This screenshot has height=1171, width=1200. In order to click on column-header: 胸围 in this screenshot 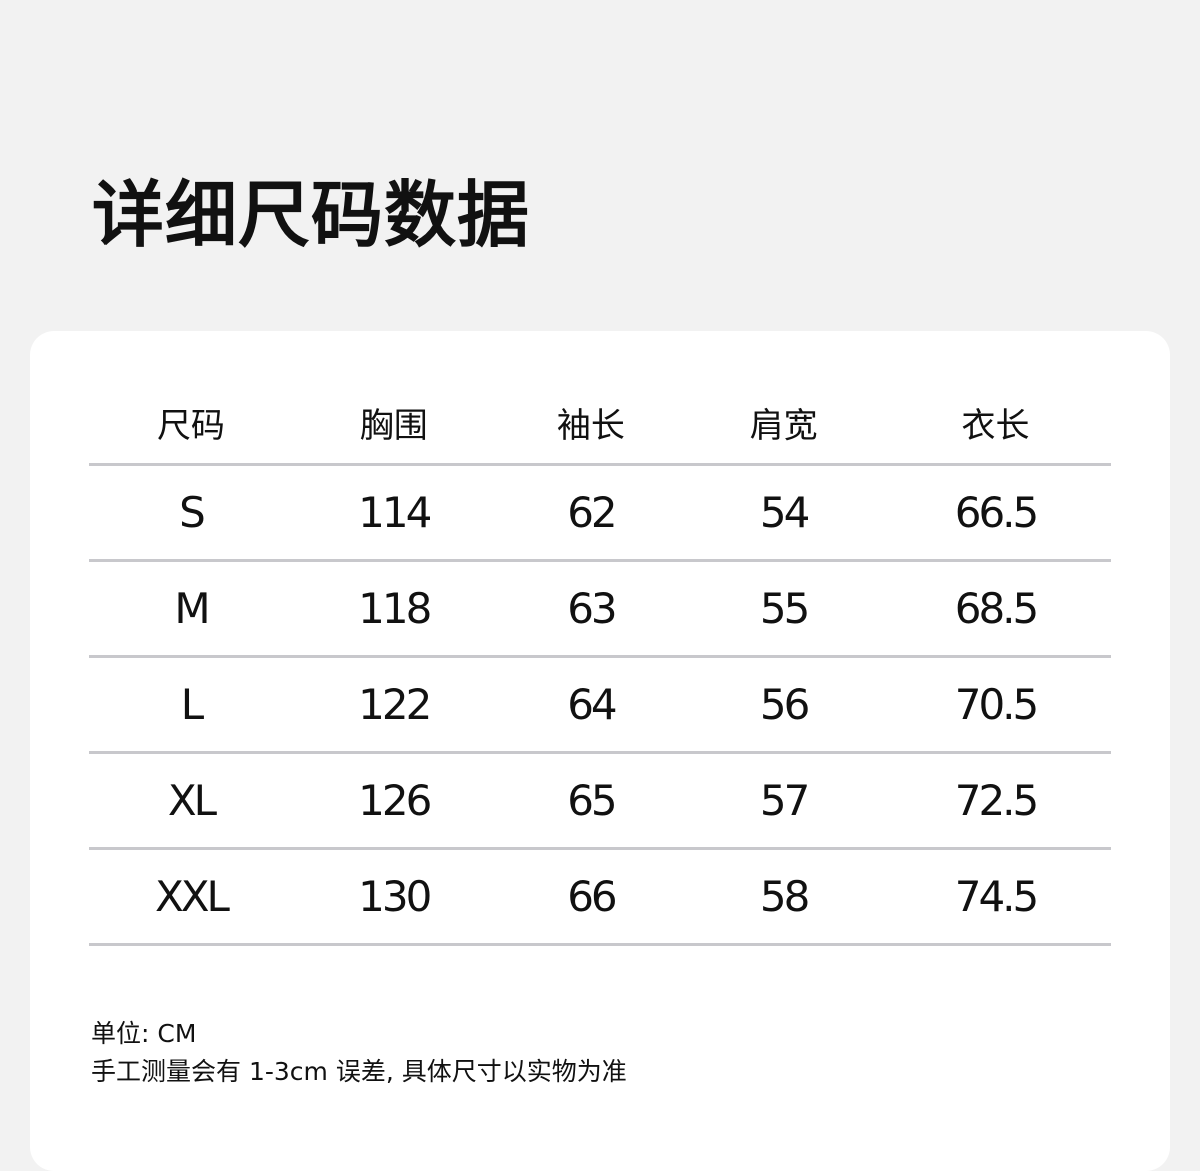, I will do `click(393, 423)`.